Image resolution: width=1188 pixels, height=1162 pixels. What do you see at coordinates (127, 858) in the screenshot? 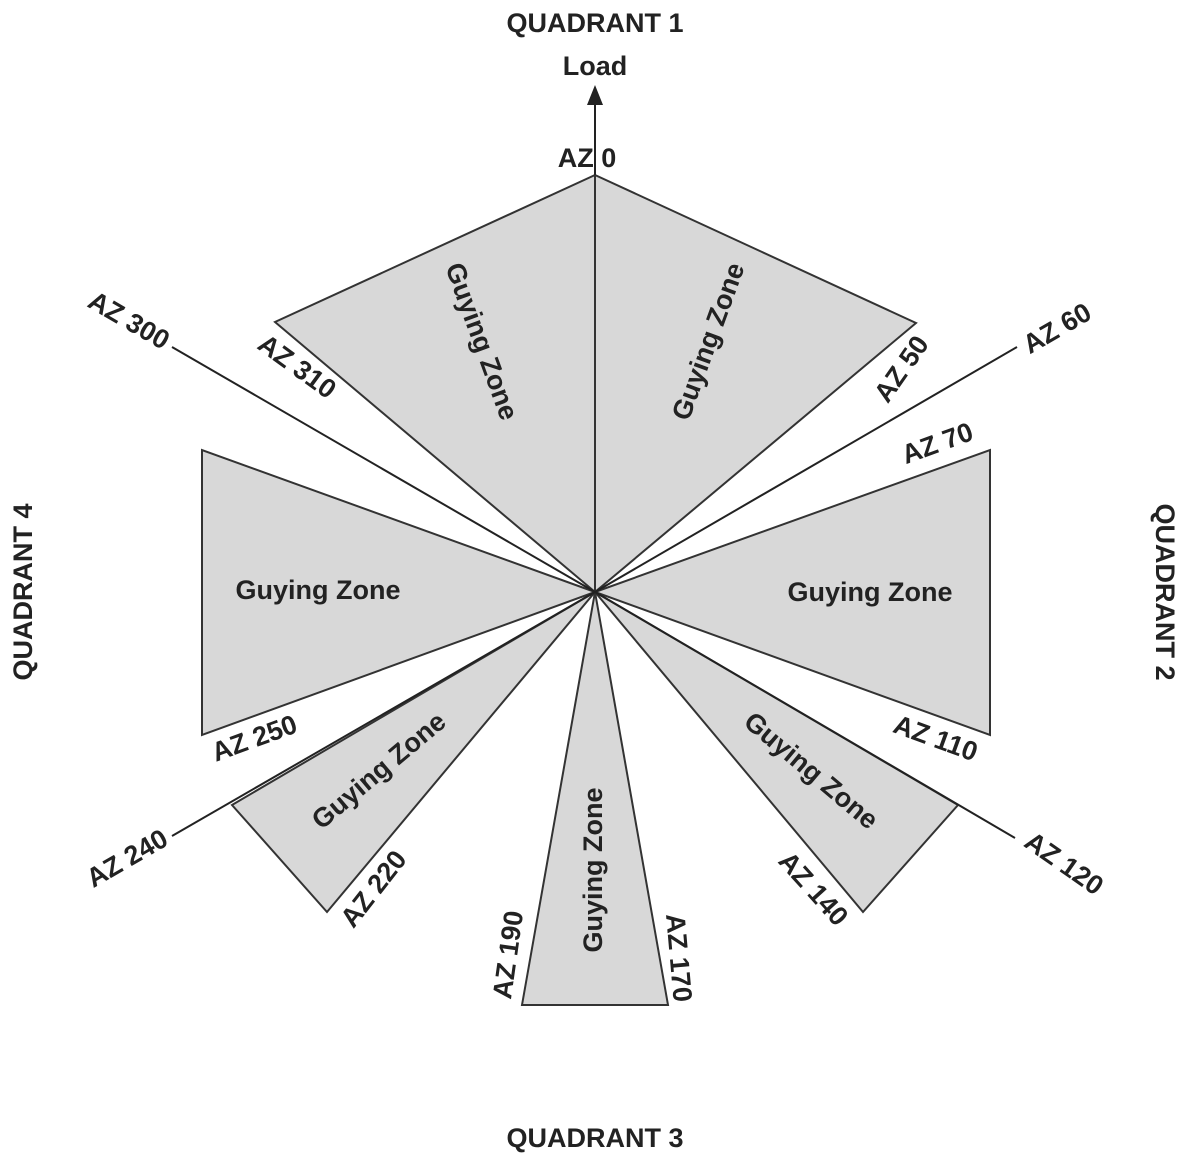
I see `azimuth-label: AZ 240` at bounding box center [127, 858].